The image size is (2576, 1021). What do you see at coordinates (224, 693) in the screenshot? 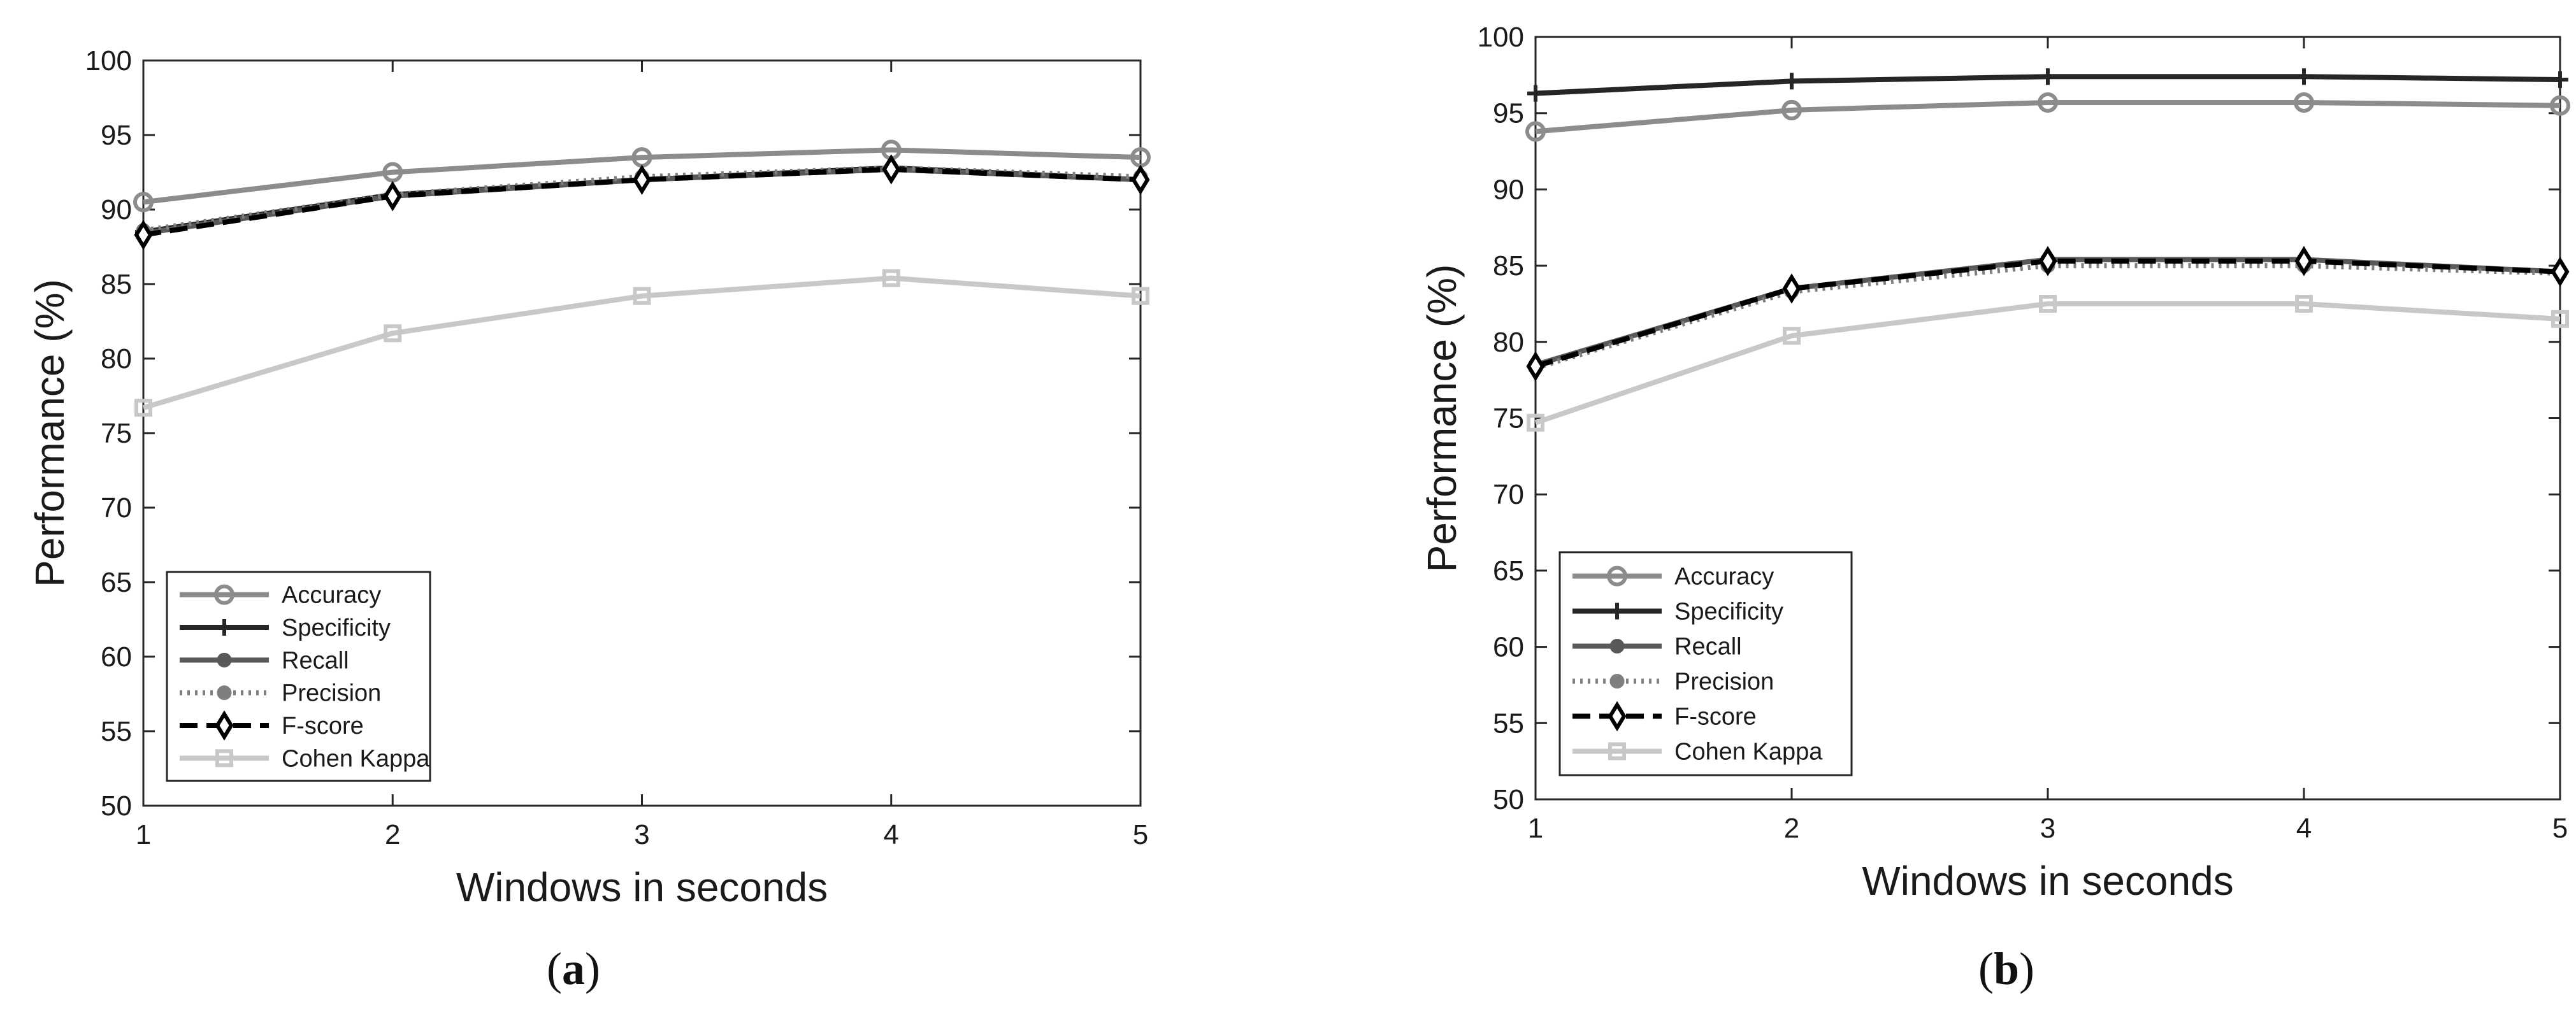
I see `chart-a-legend-marker-precision` at bounding box center [224, 693].